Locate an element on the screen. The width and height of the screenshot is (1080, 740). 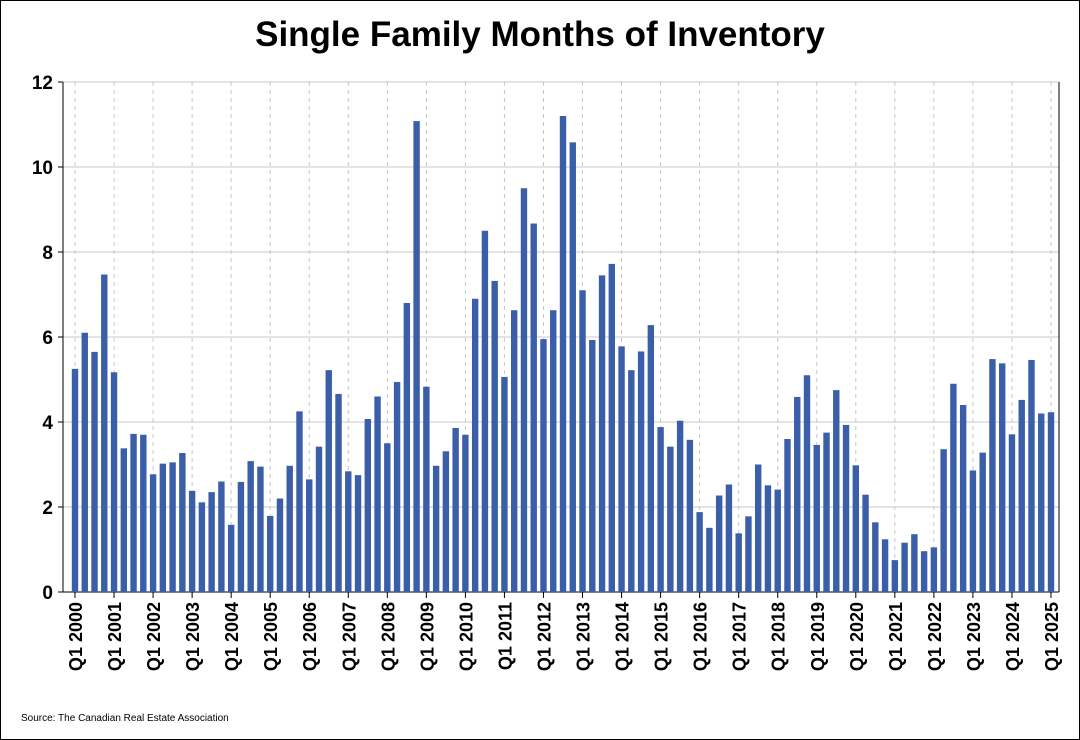
x-tick-label: Q1 2002 is located at coordinates (154, 636).